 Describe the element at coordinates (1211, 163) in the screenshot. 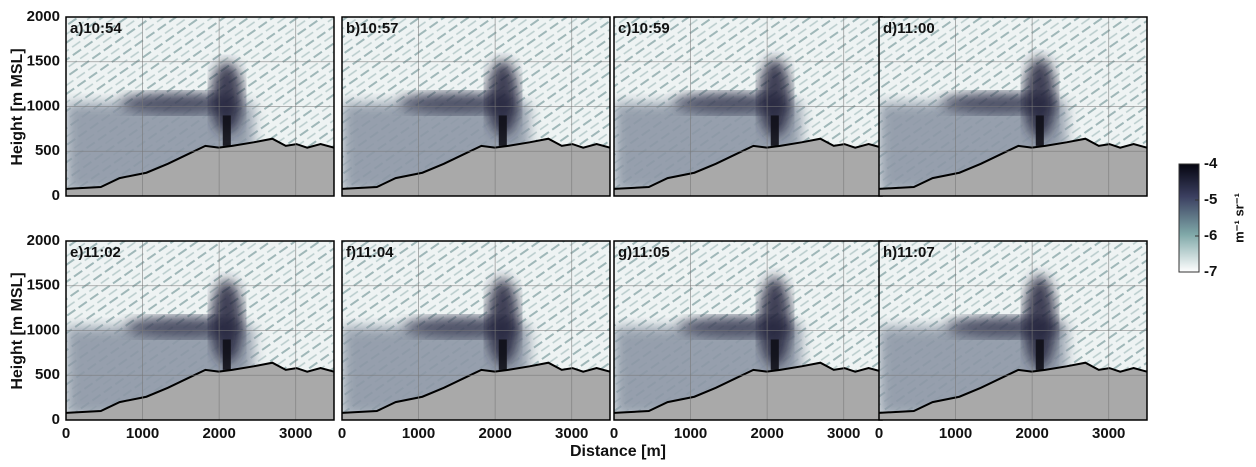

I see `colorbar-tick-label: -4` at that location.